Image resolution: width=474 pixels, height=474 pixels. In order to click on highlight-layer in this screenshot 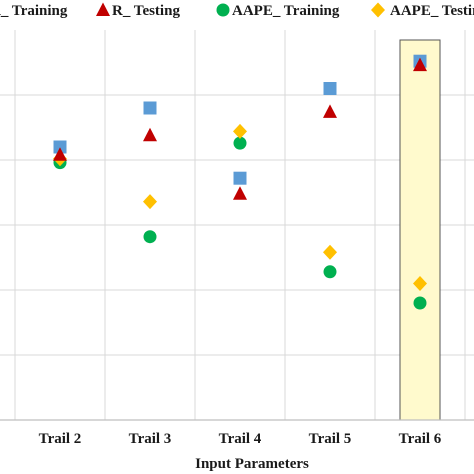, I will do `click(420, 230)`.